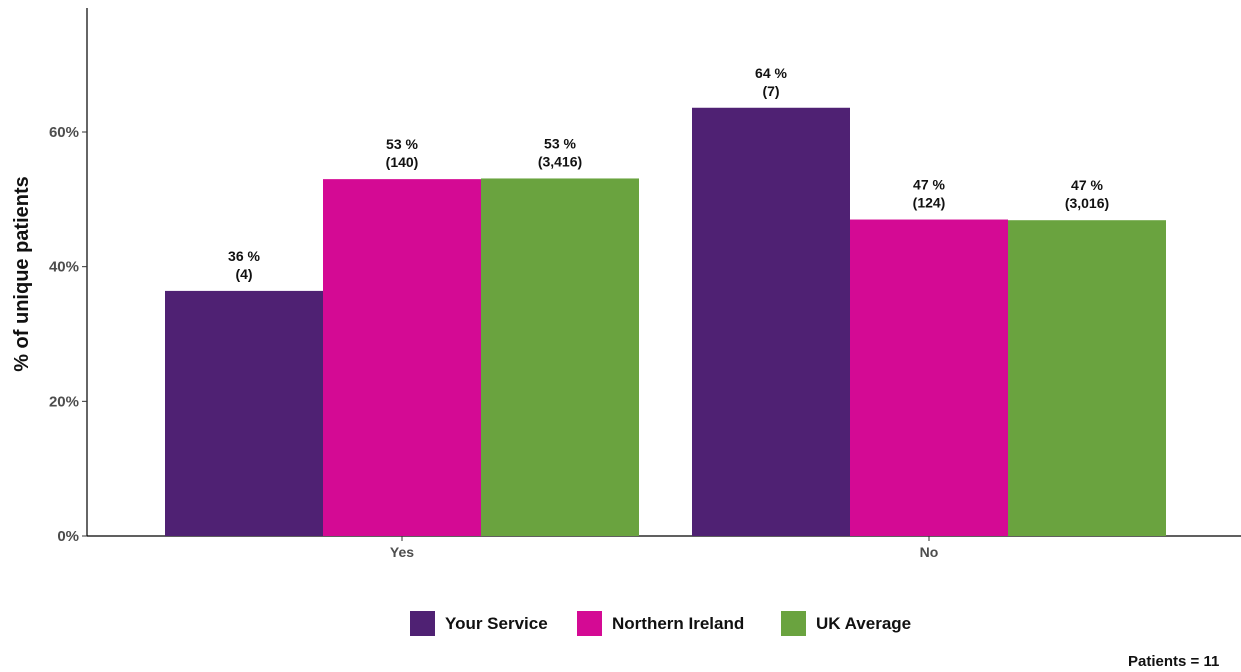  What do you see at coordinates (1173, 661) in the screenshot?
I see `footer-note: Patients = 11` at bounding box center [1173, 661].